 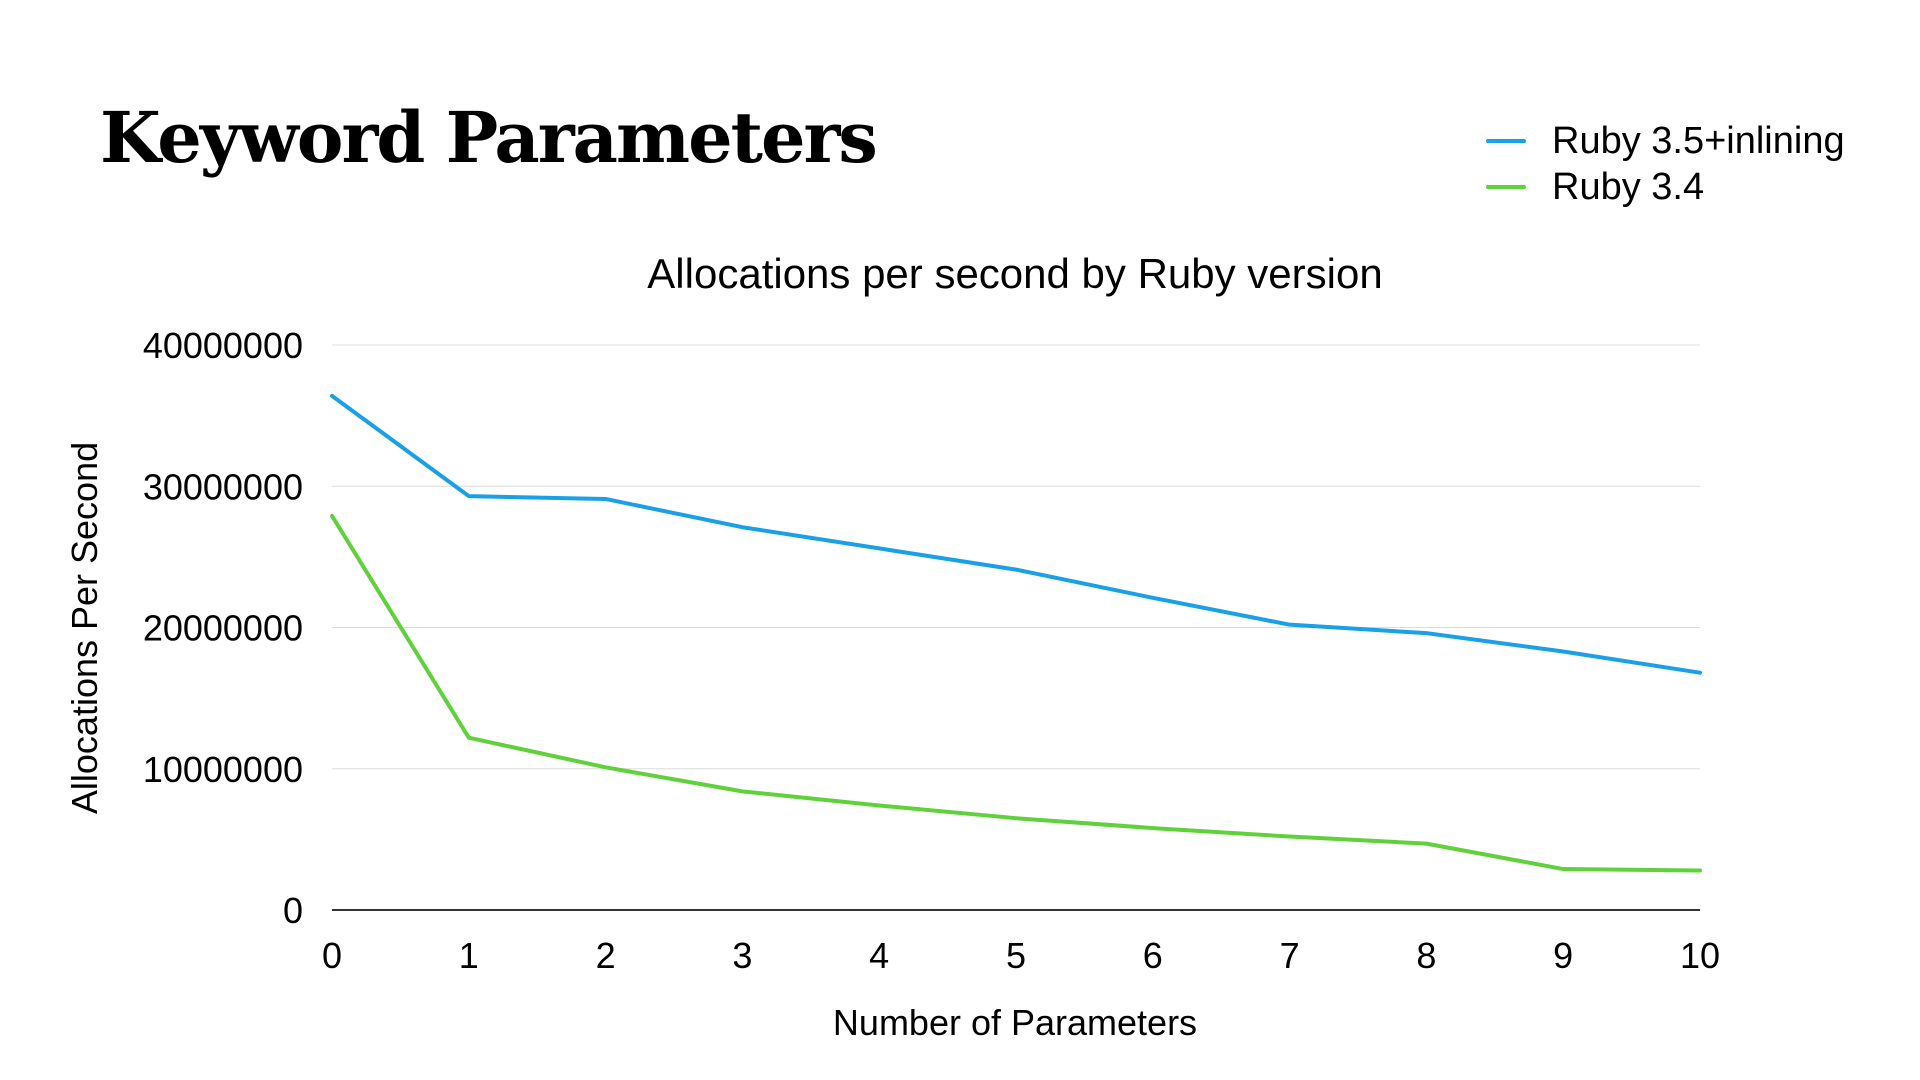 What do you see at coordinates (1016, 955) in the screenshot?
I see `x-tick-label: 5` at bounding box center [1016, 955].